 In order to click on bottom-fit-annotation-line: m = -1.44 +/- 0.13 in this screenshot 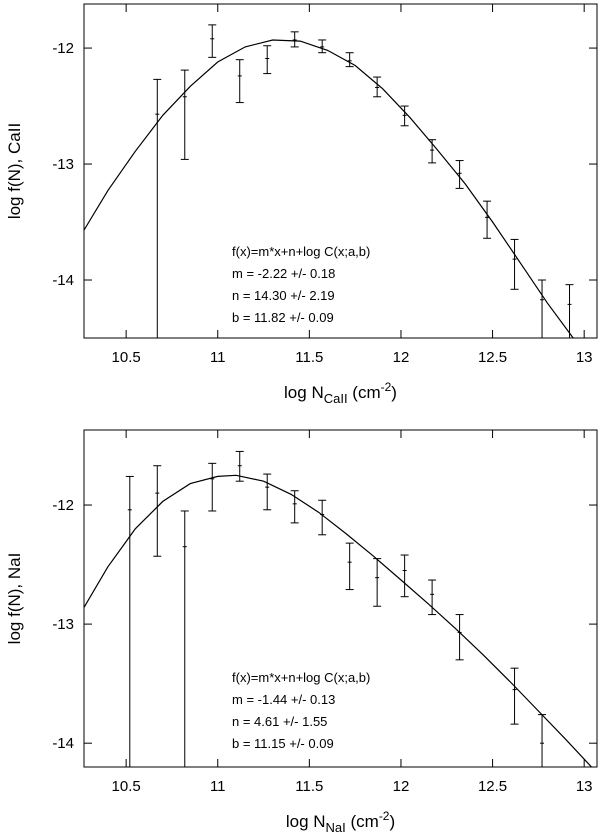, I will do `click(283, 699)`.